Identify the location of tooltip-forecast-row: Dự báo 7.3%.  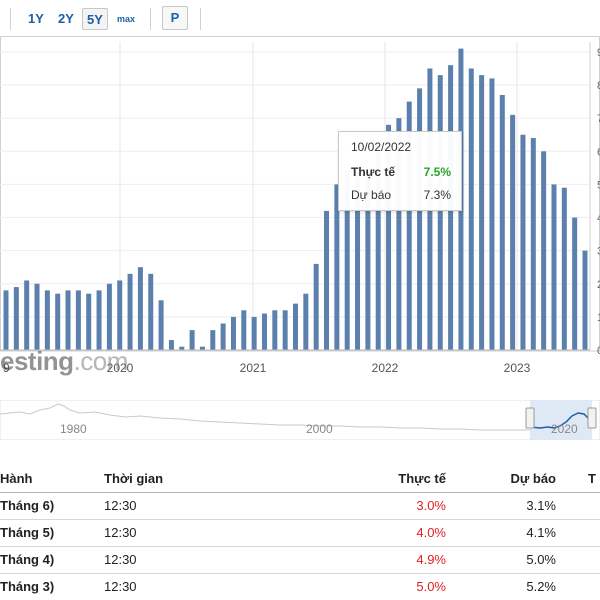
(401, 195).